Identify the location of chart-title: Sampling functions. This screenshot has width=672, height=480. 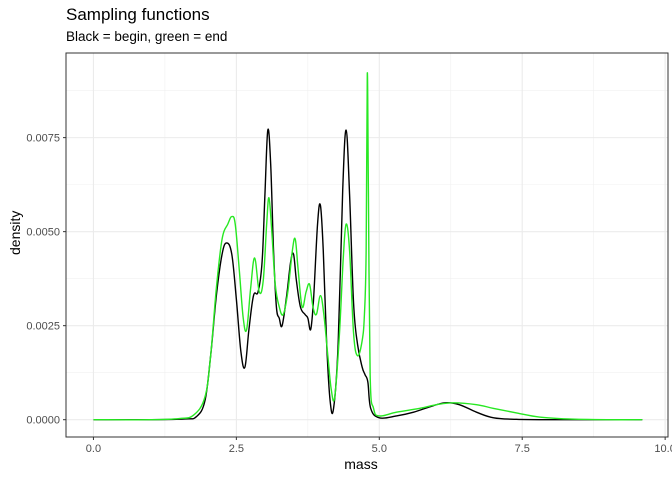
(138, 14).